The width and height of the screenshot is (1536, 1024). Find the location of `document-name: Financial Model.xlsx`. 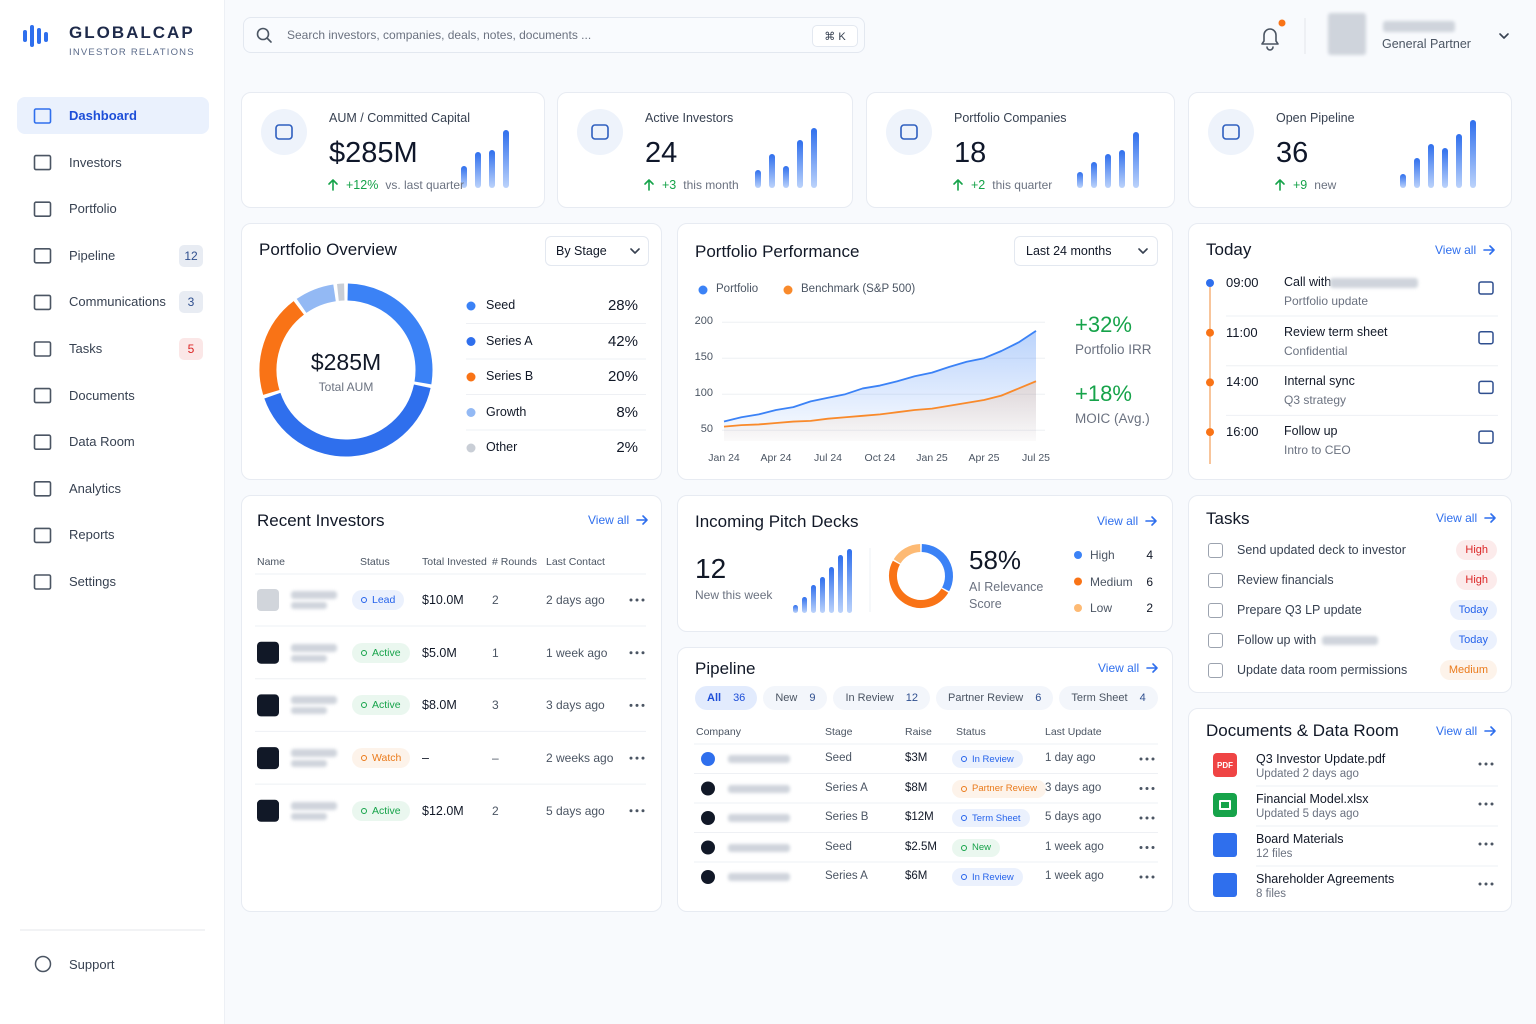

document-name: Financial Model.xlsx is located at coordinates (1312, 799).